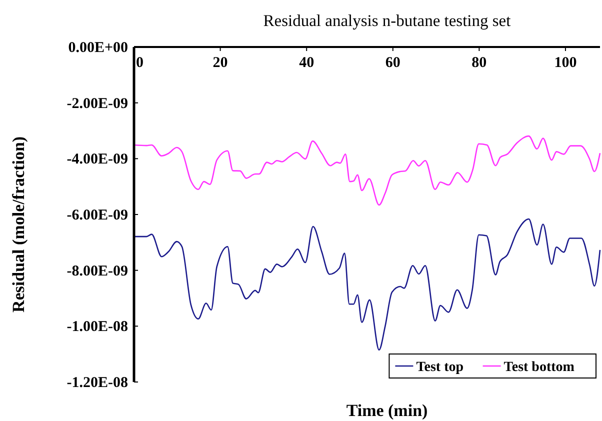  I want to click on chart-title: Residual analysis n-butane testing set, so click(387, 20).